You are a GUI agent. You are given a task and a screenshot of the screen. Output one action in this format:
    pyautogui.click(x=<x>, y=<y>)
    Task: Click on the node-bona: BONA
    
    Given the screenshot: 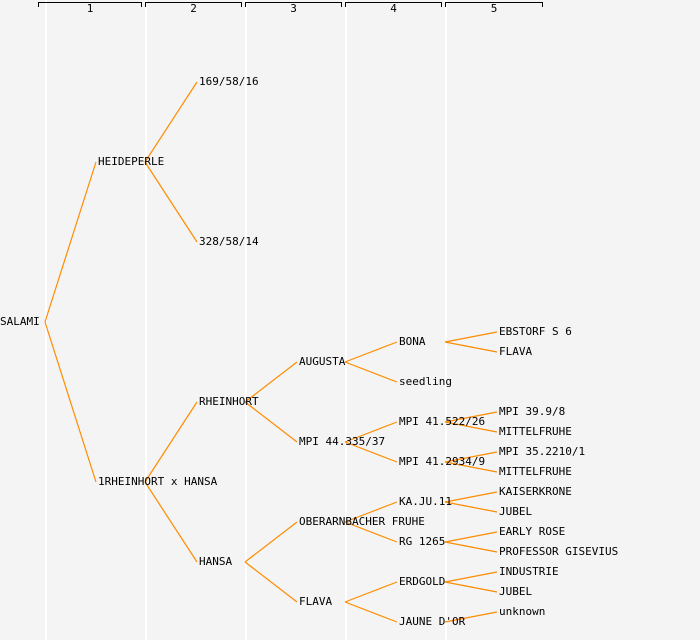 What is the action you would take?
    pyautogui.click(x=412, y=341)
    